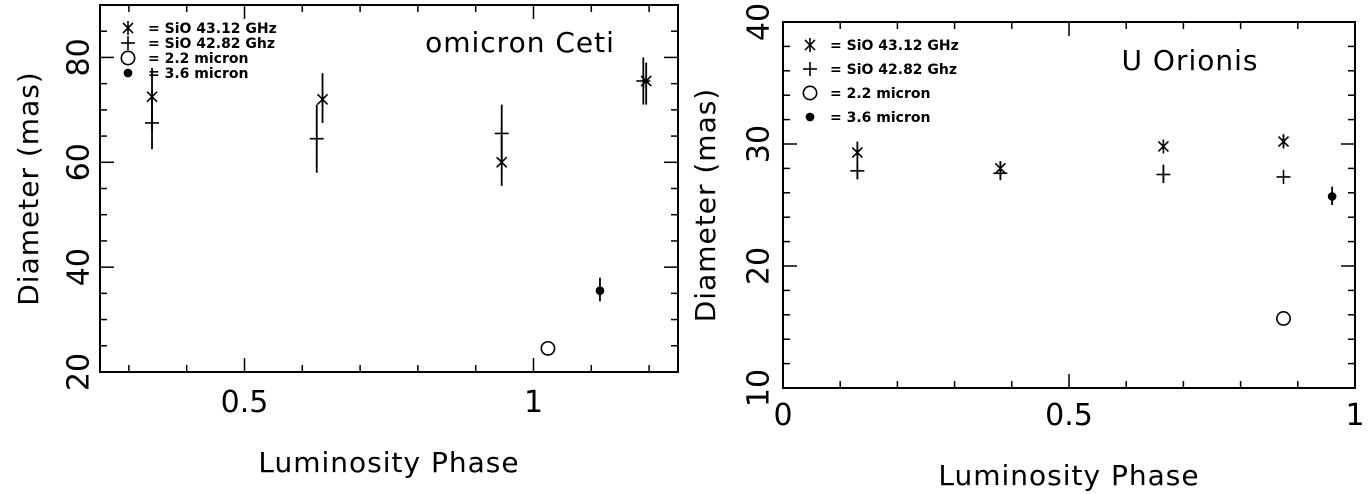 This screenshot has width=1372, height=494. Describe the element at coordinates (759, 388) in the screenshot. I see `y-tick-label: 10` at that location.